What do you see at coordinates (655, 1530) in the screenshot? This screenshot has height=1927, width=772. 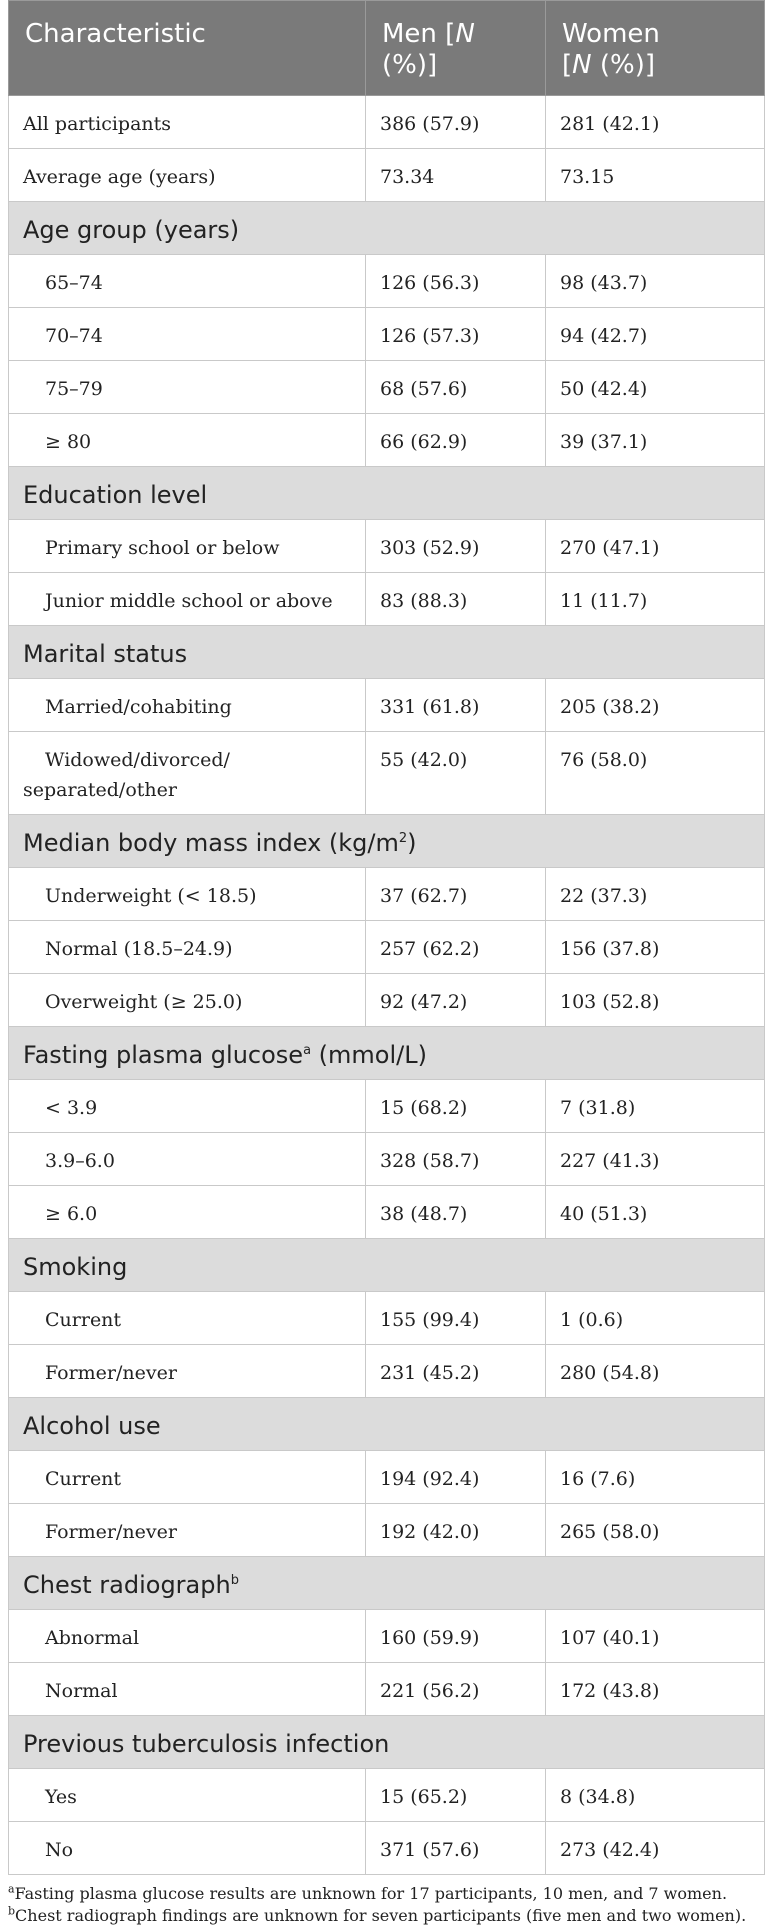 I see `cell-women: 265 (58.0)` at bounding box center [655, 1530].